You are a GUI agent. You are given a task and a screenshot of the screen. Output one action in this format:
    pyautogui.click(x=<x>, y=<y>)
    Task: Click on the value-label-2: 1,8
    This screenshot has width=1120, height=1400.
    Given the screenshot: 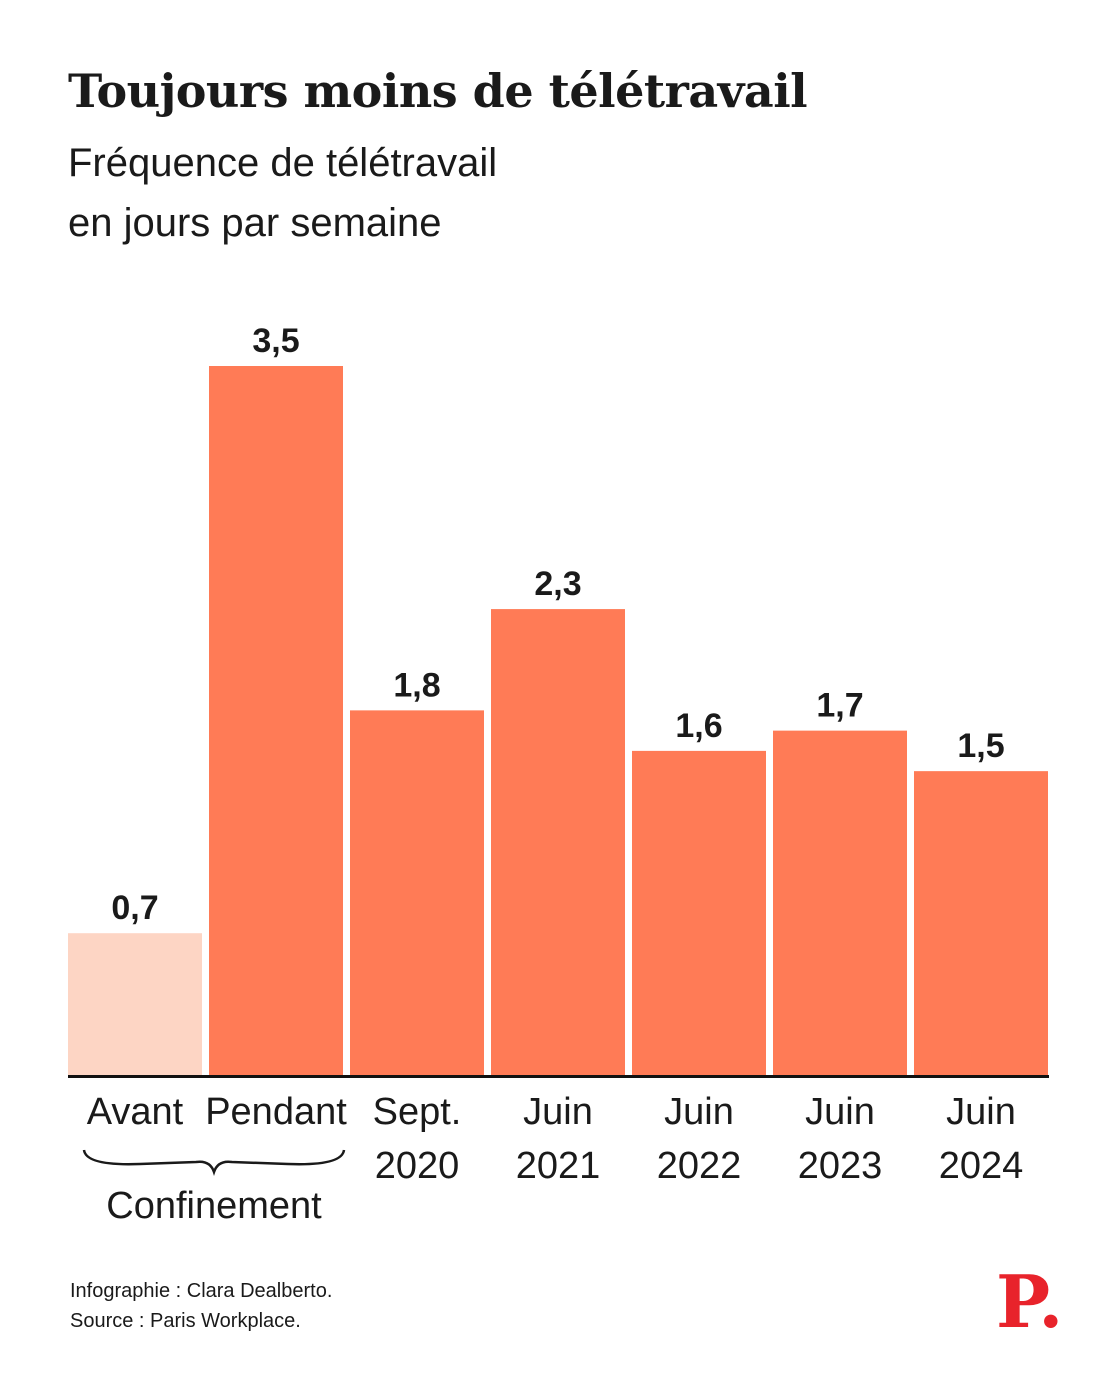 What is the action you would take?
    pyautogui.click(x=416, y=685)
    